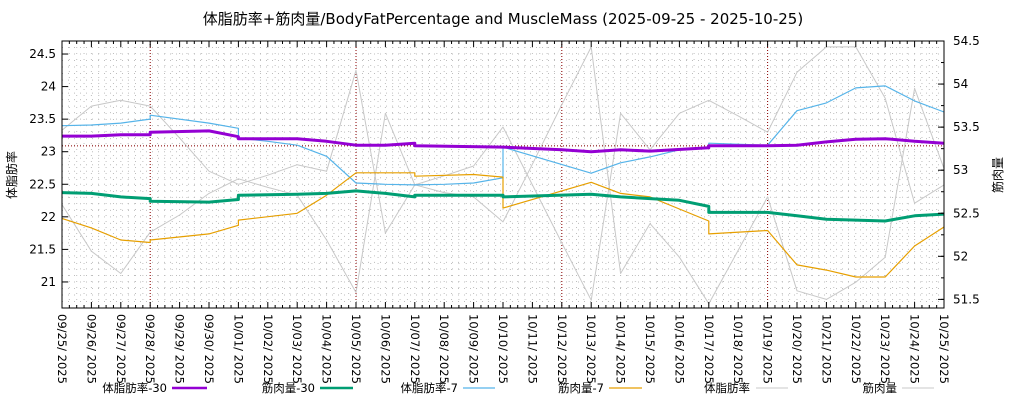  Describe the element at coordinates (180, 349) in the screenshot. I see `x-tick-label: 09/29/ 2025` at that location.